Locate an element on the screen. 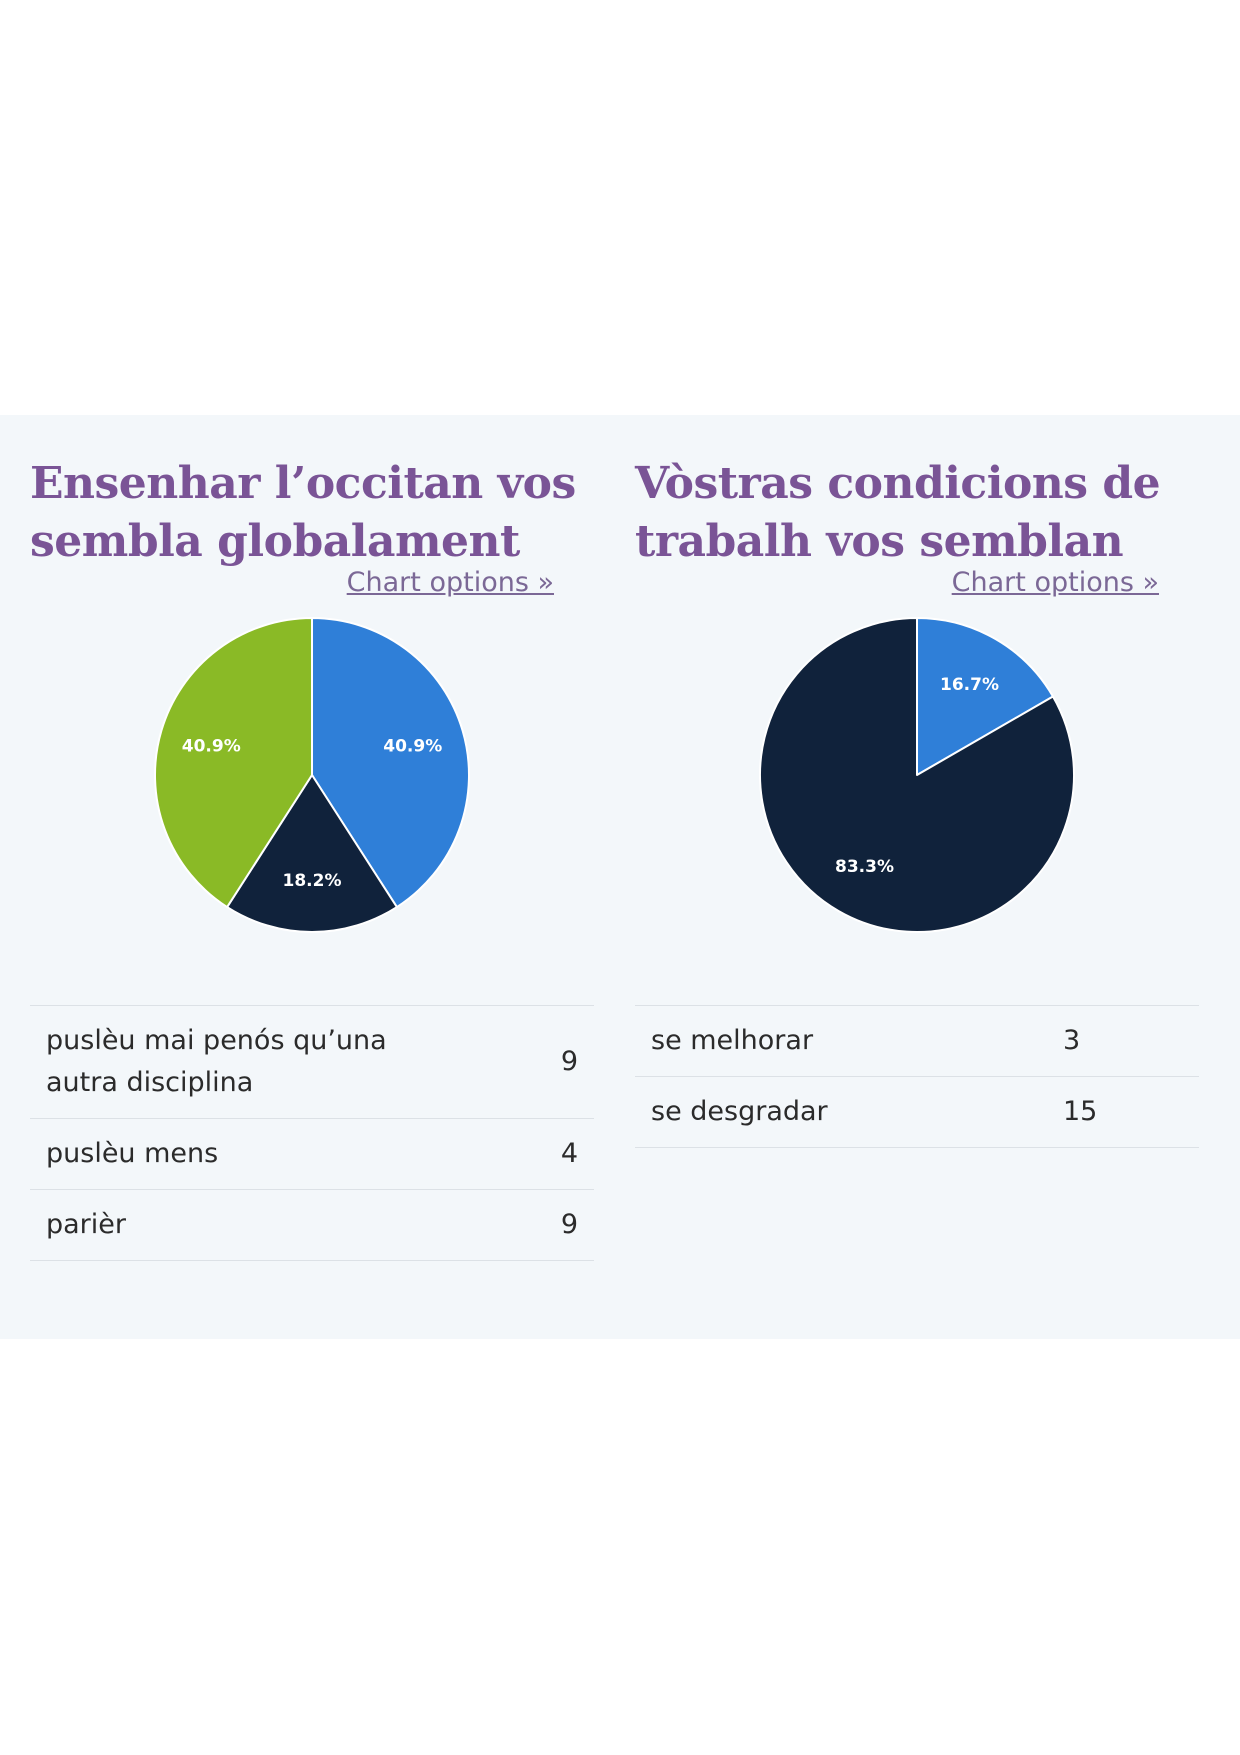  table-row: se desgradar 15 is located at coordinates (917, 1112).